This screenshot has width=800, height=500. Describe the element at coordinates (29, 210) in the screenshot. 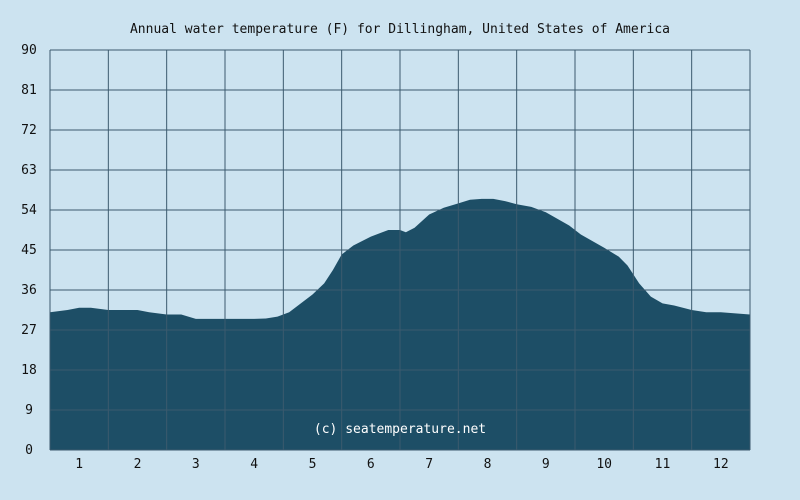

I see `y-tick-label: 54` at that location.